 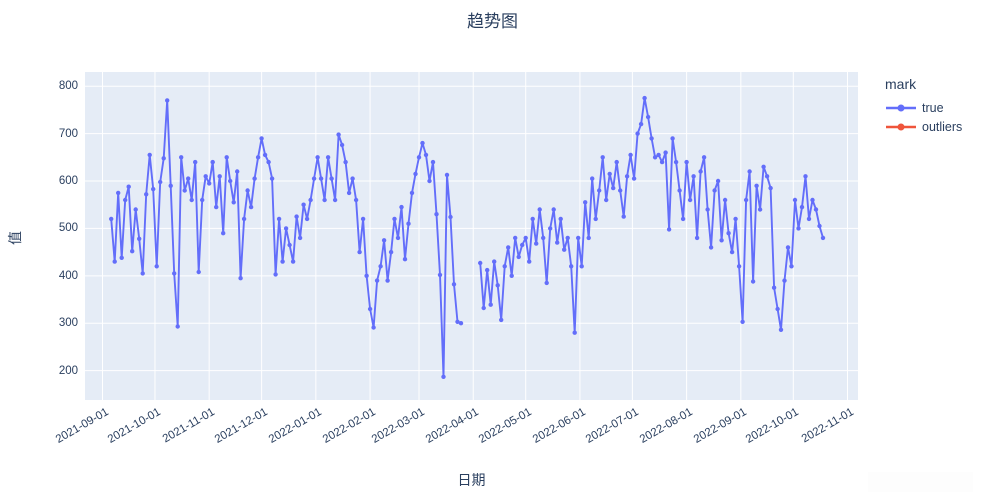 I want to click on legend: mark true outliers, so click(x=923, y=106).